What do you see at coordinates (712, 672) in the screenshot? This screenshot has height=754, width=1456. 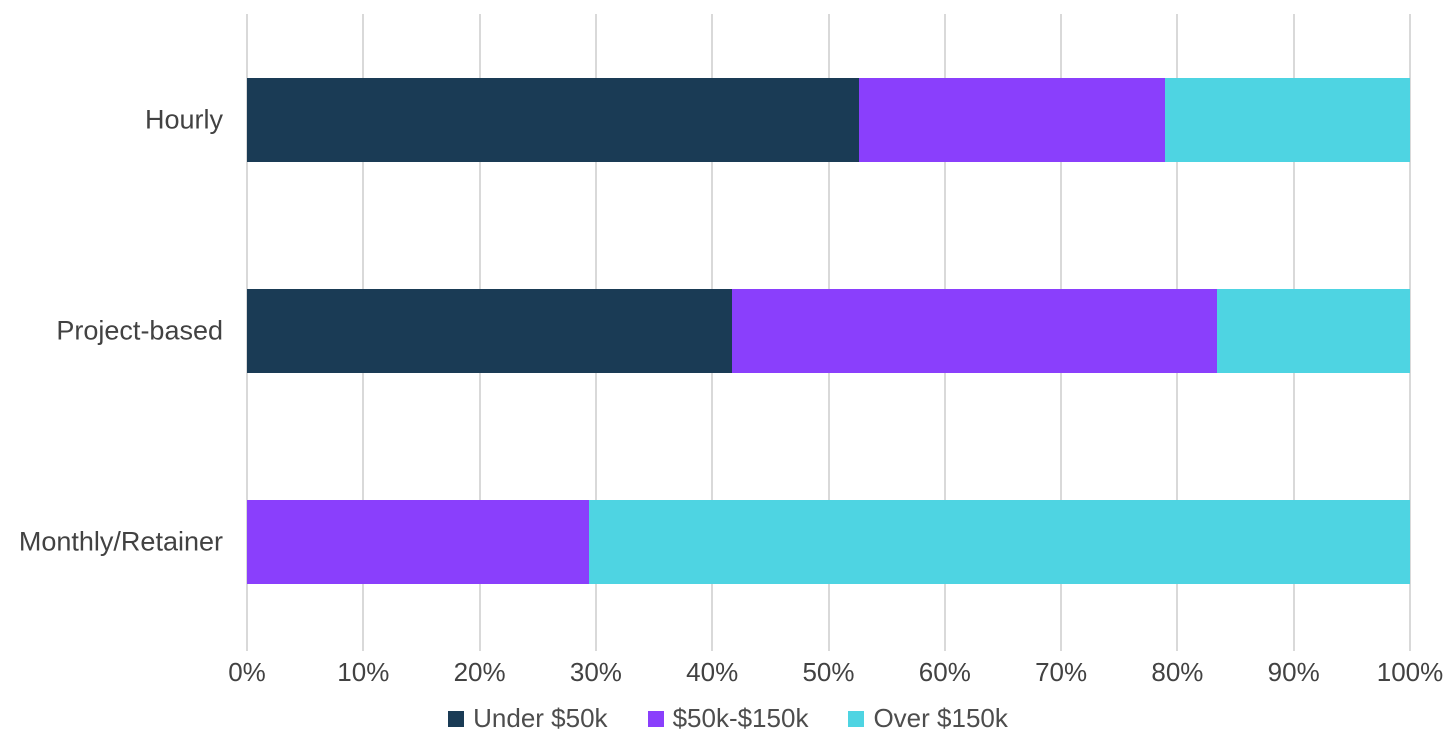 I see `x-tick-label-40: 40%` at bounding box center [712, 672].